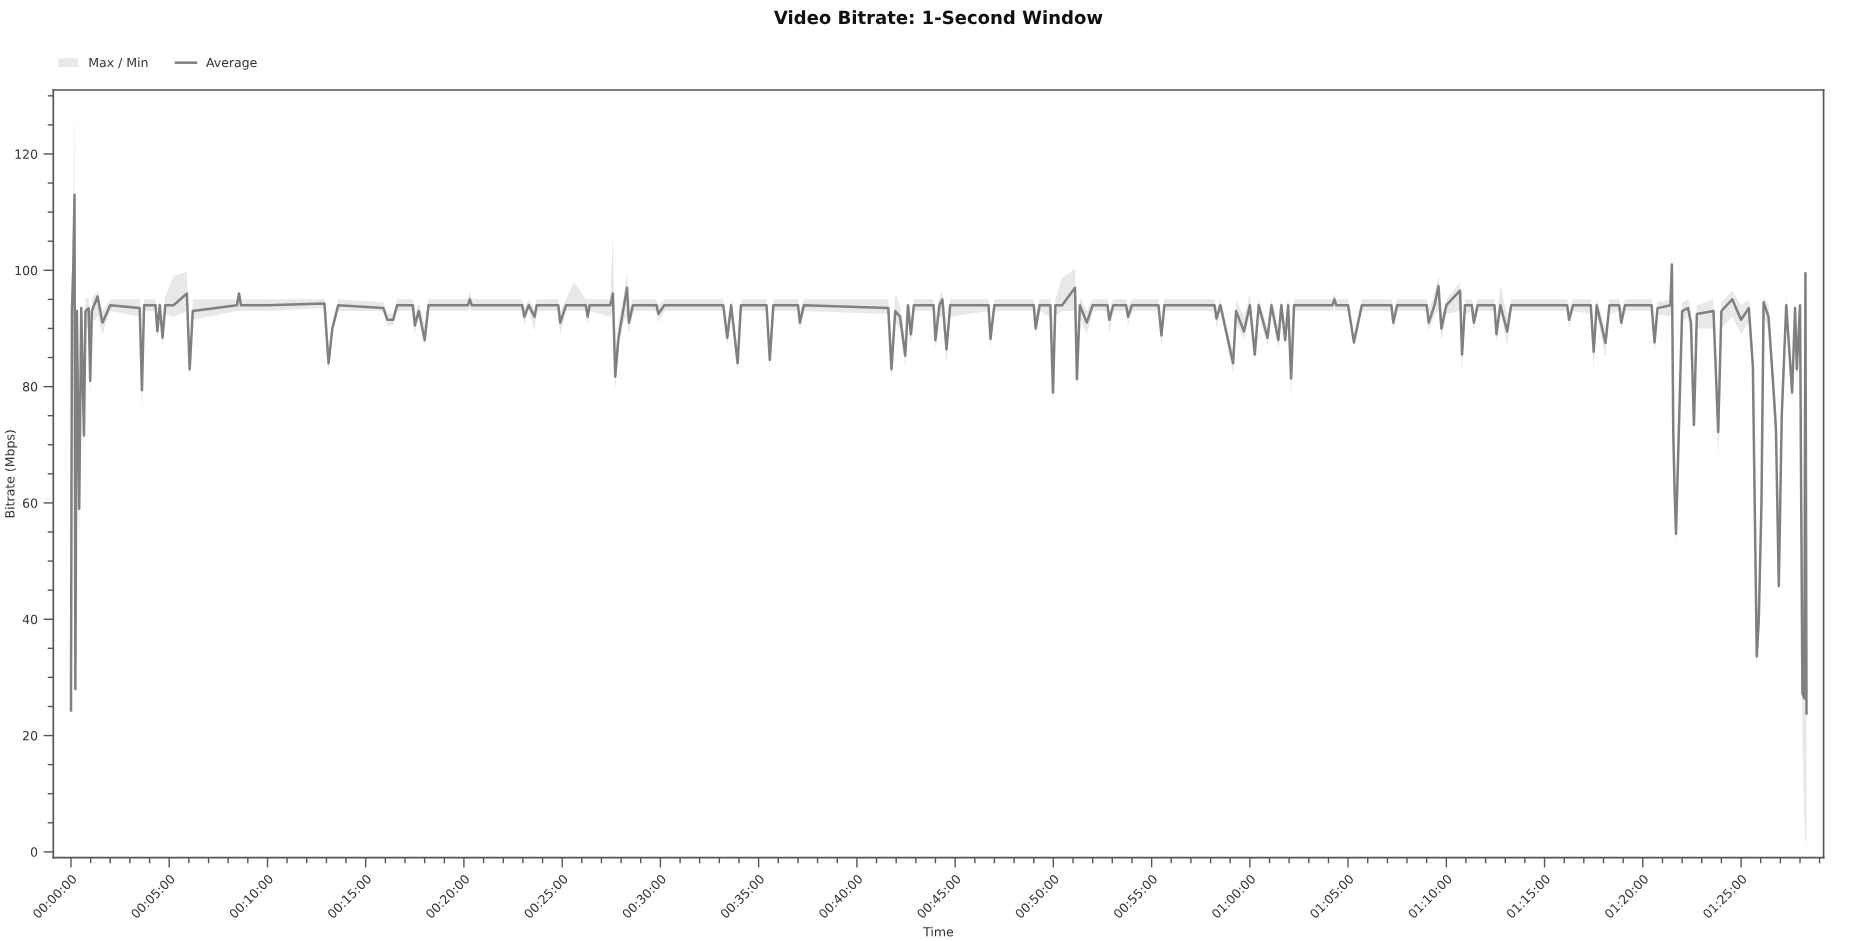 This screenshot has height=941, width=1850. What do you see at coordinates (30, 387) in the screenshot?
I see `y-tick-label: 80` at bounding box center [30, 387].